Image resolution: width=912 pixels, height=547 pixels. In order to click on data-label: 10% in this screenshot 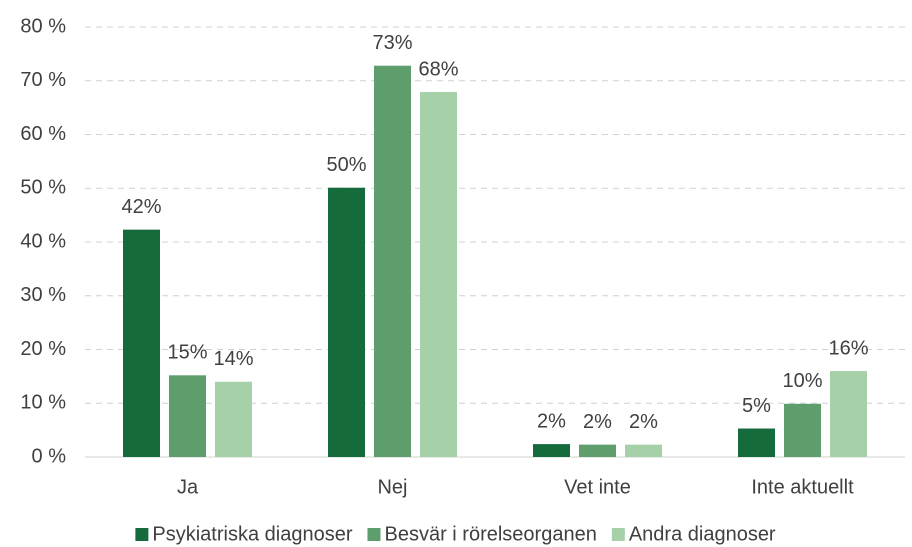, I will do `click(802, 381)`.